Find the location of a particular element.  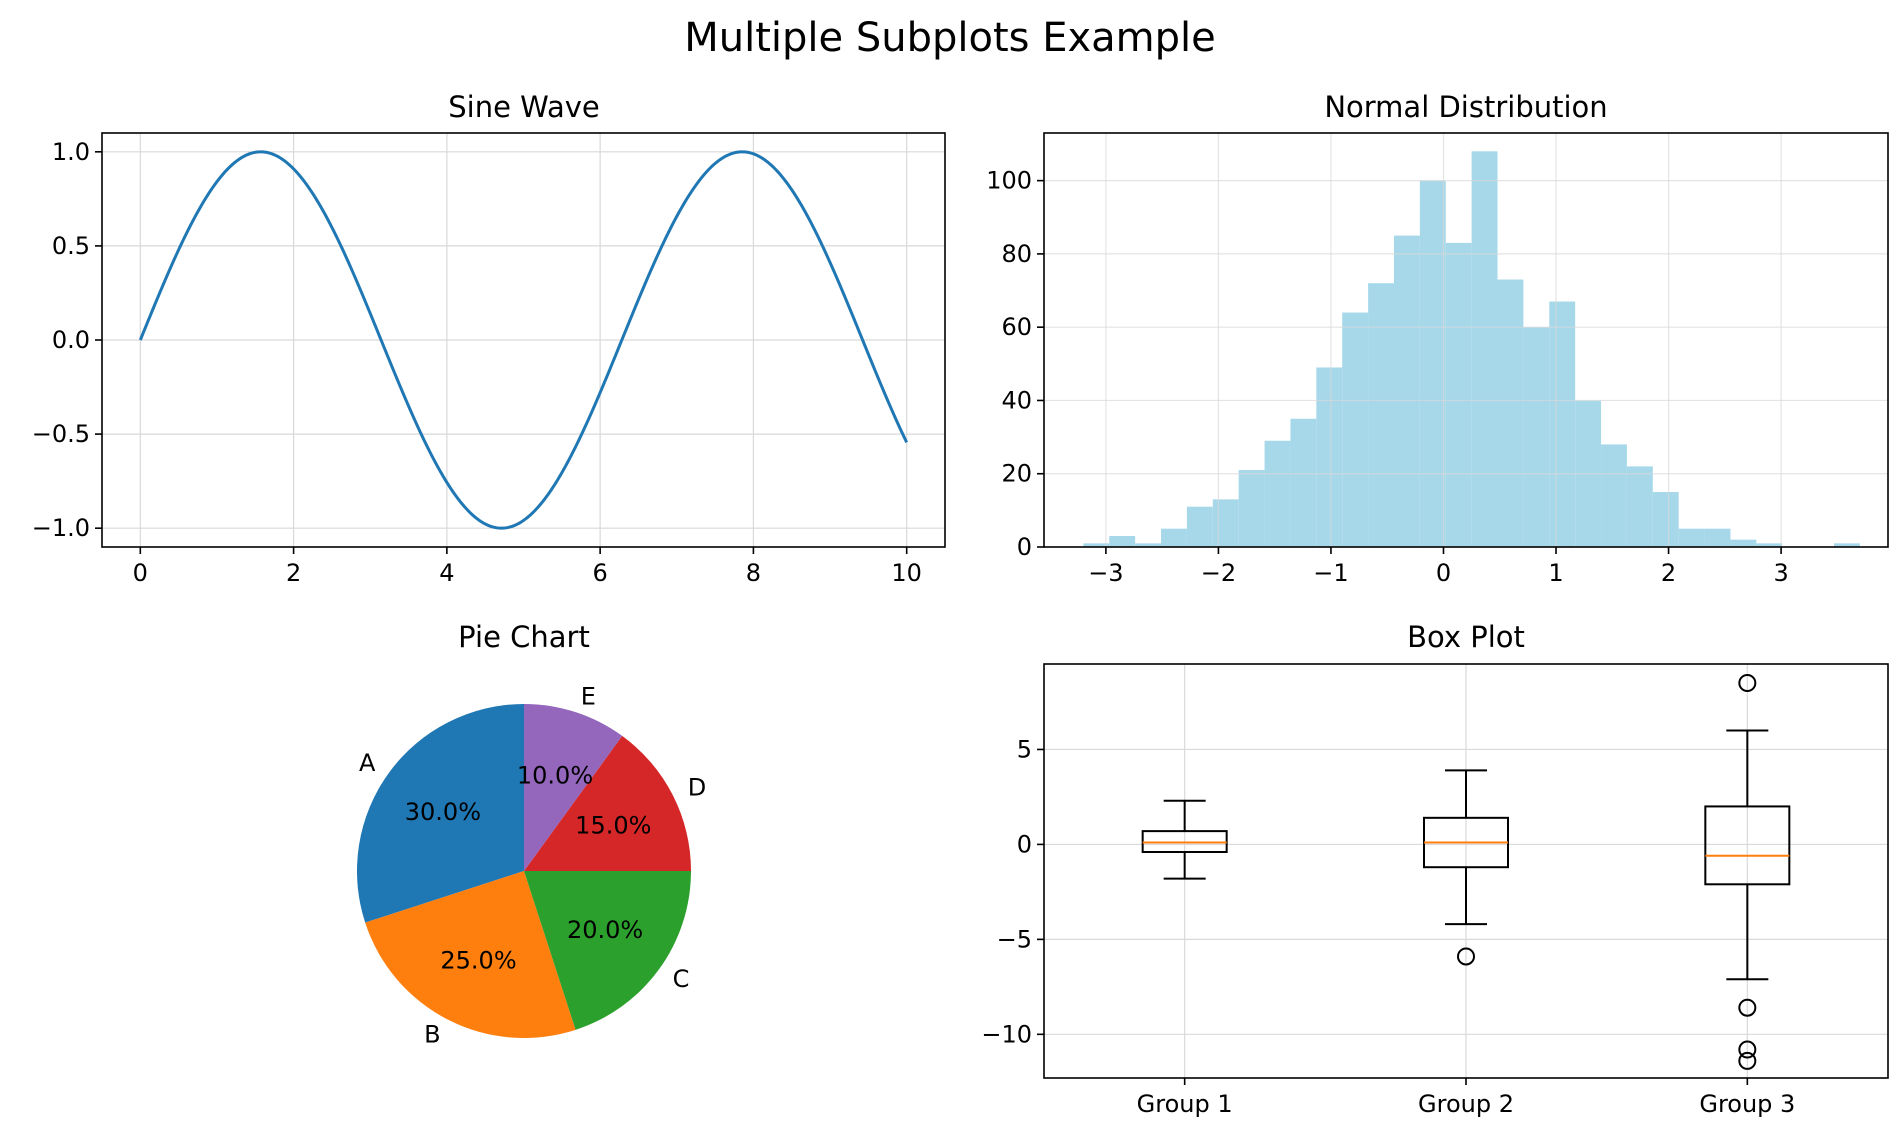

y-tick-label: 1.0 is located at coordinates (71, 152).